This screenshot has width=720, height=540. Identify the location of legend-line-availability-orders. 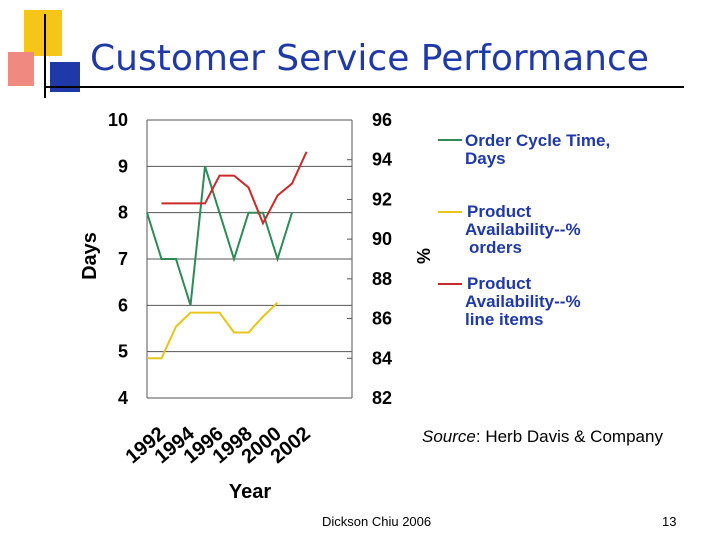
(450, 212).